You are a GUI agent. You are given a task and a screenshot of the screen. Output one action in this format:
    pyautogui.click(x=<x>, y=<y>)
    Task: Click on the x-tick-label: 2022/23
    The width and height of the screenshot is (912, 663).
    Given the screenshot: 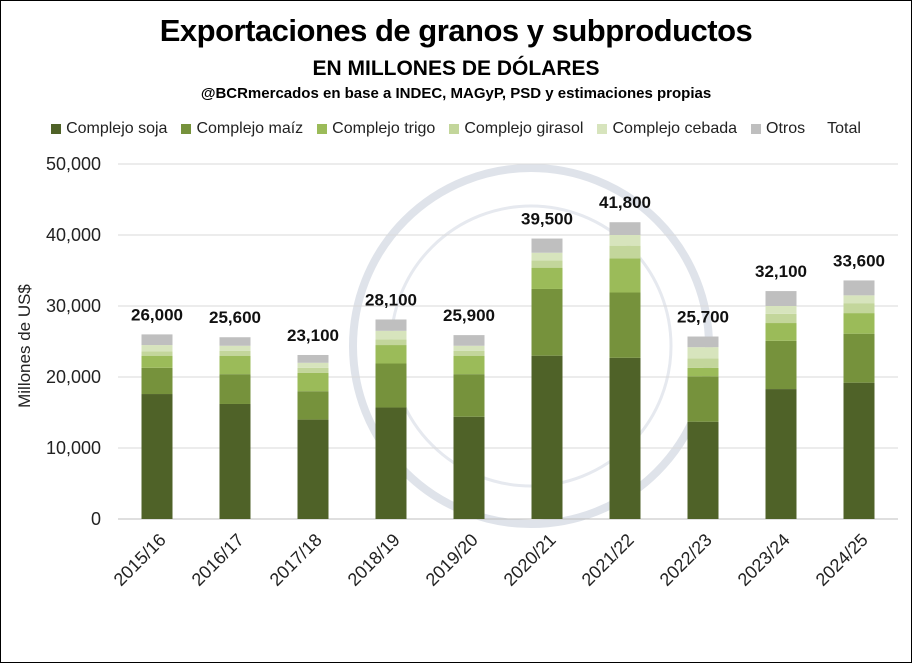 What is the action you would take?
    pyautogui.click(x=686, y=560)
    